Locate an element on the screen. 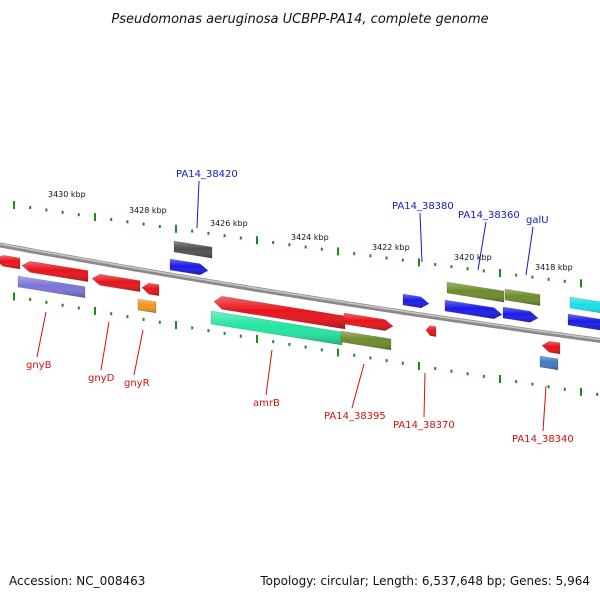 Image resolution: width=600 pixels, height=600 pixels. scale-label-3422: 3422 kbp is located at coordinates (391, 247).